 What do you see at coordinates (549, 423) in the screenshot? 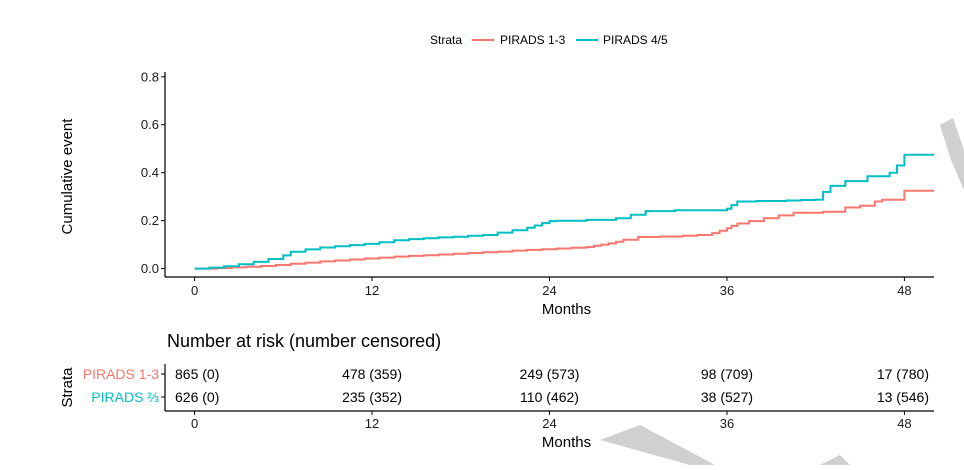
I see `risk-x-tick-label: 24` at bounding box center [549, 423].